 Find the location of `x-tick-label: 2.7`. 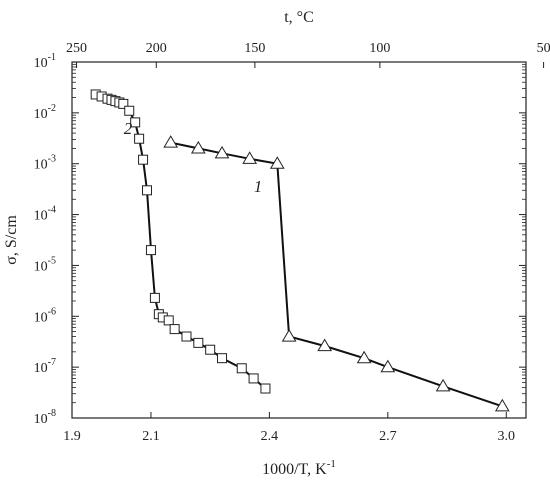

x-tick-label: 2.7 is located at coordinates (388, 436).